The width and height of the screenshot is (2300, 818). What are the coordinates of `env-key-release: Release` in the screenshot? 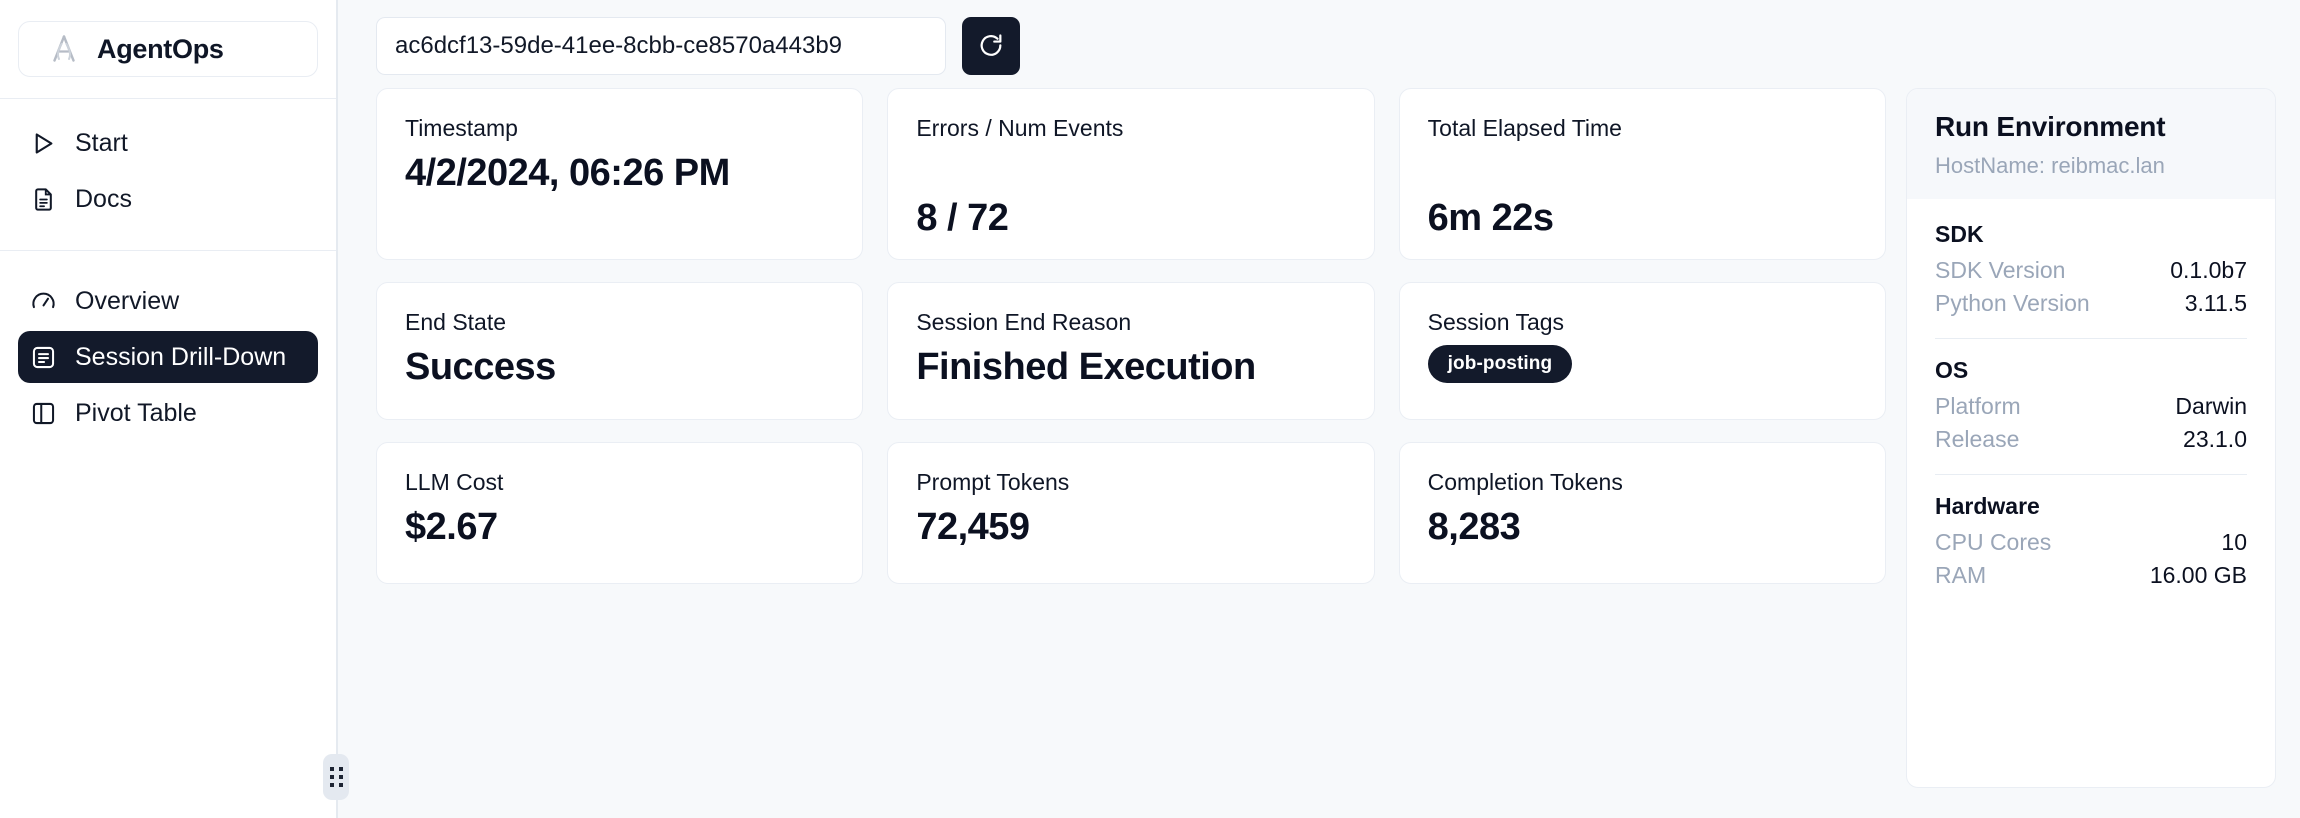 It's located at (1977, 439).